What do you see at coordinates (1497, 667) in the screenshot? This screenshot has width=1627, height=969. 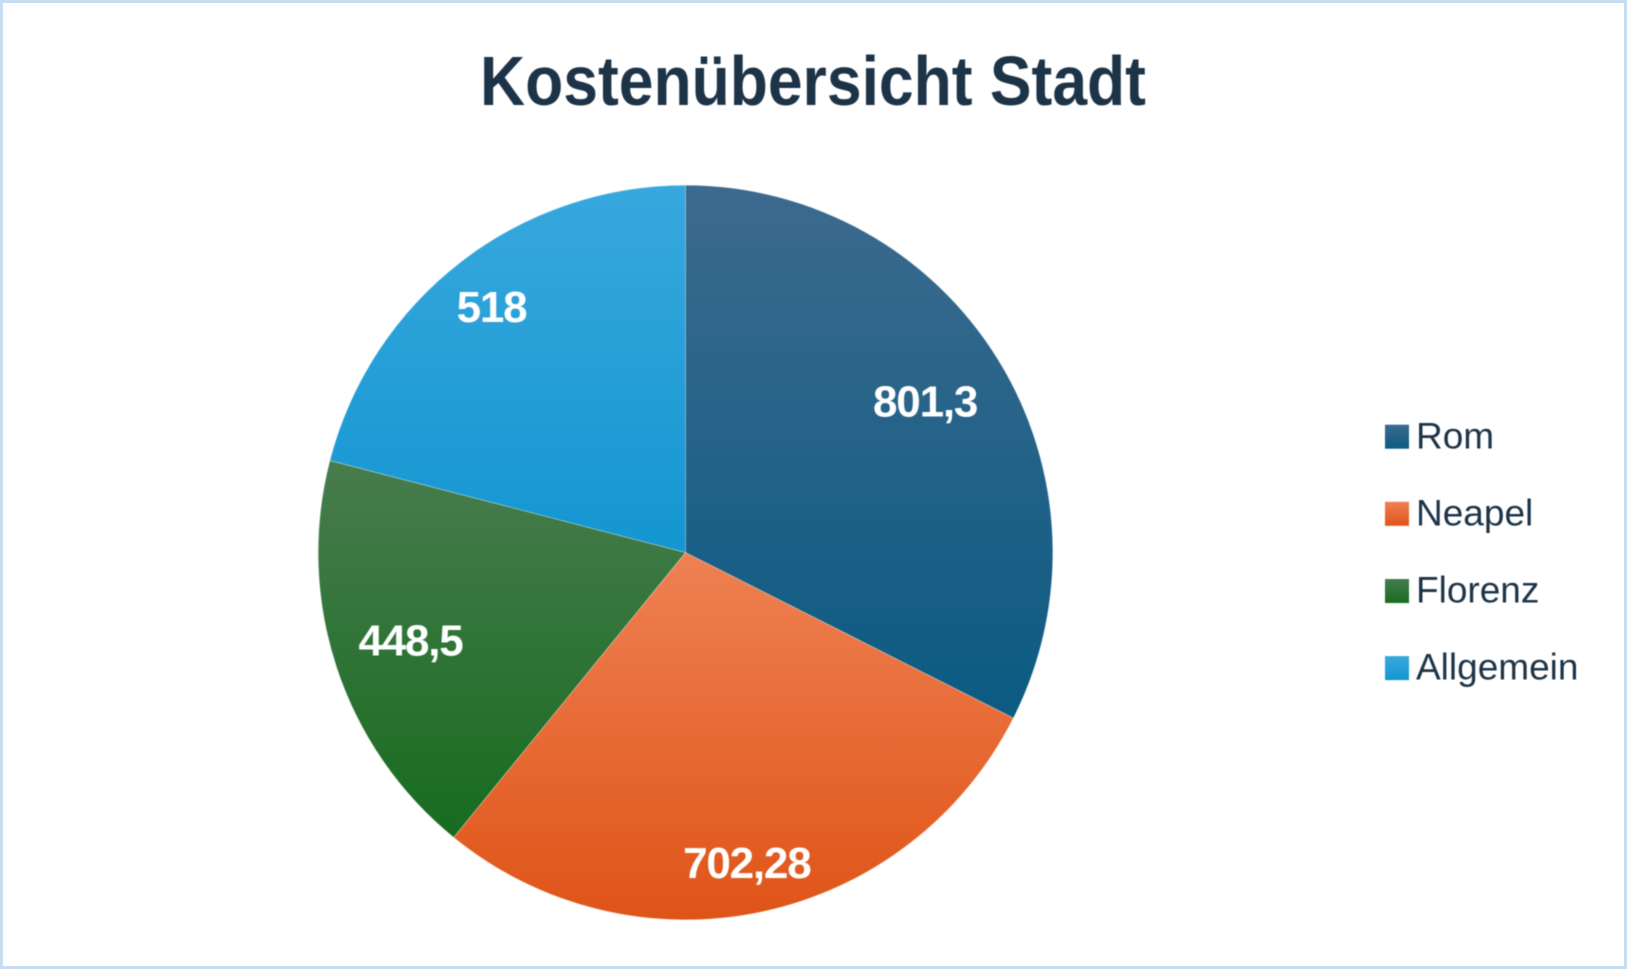 I see `svg-text: Allgemein` at bounding box center [1497, 667].